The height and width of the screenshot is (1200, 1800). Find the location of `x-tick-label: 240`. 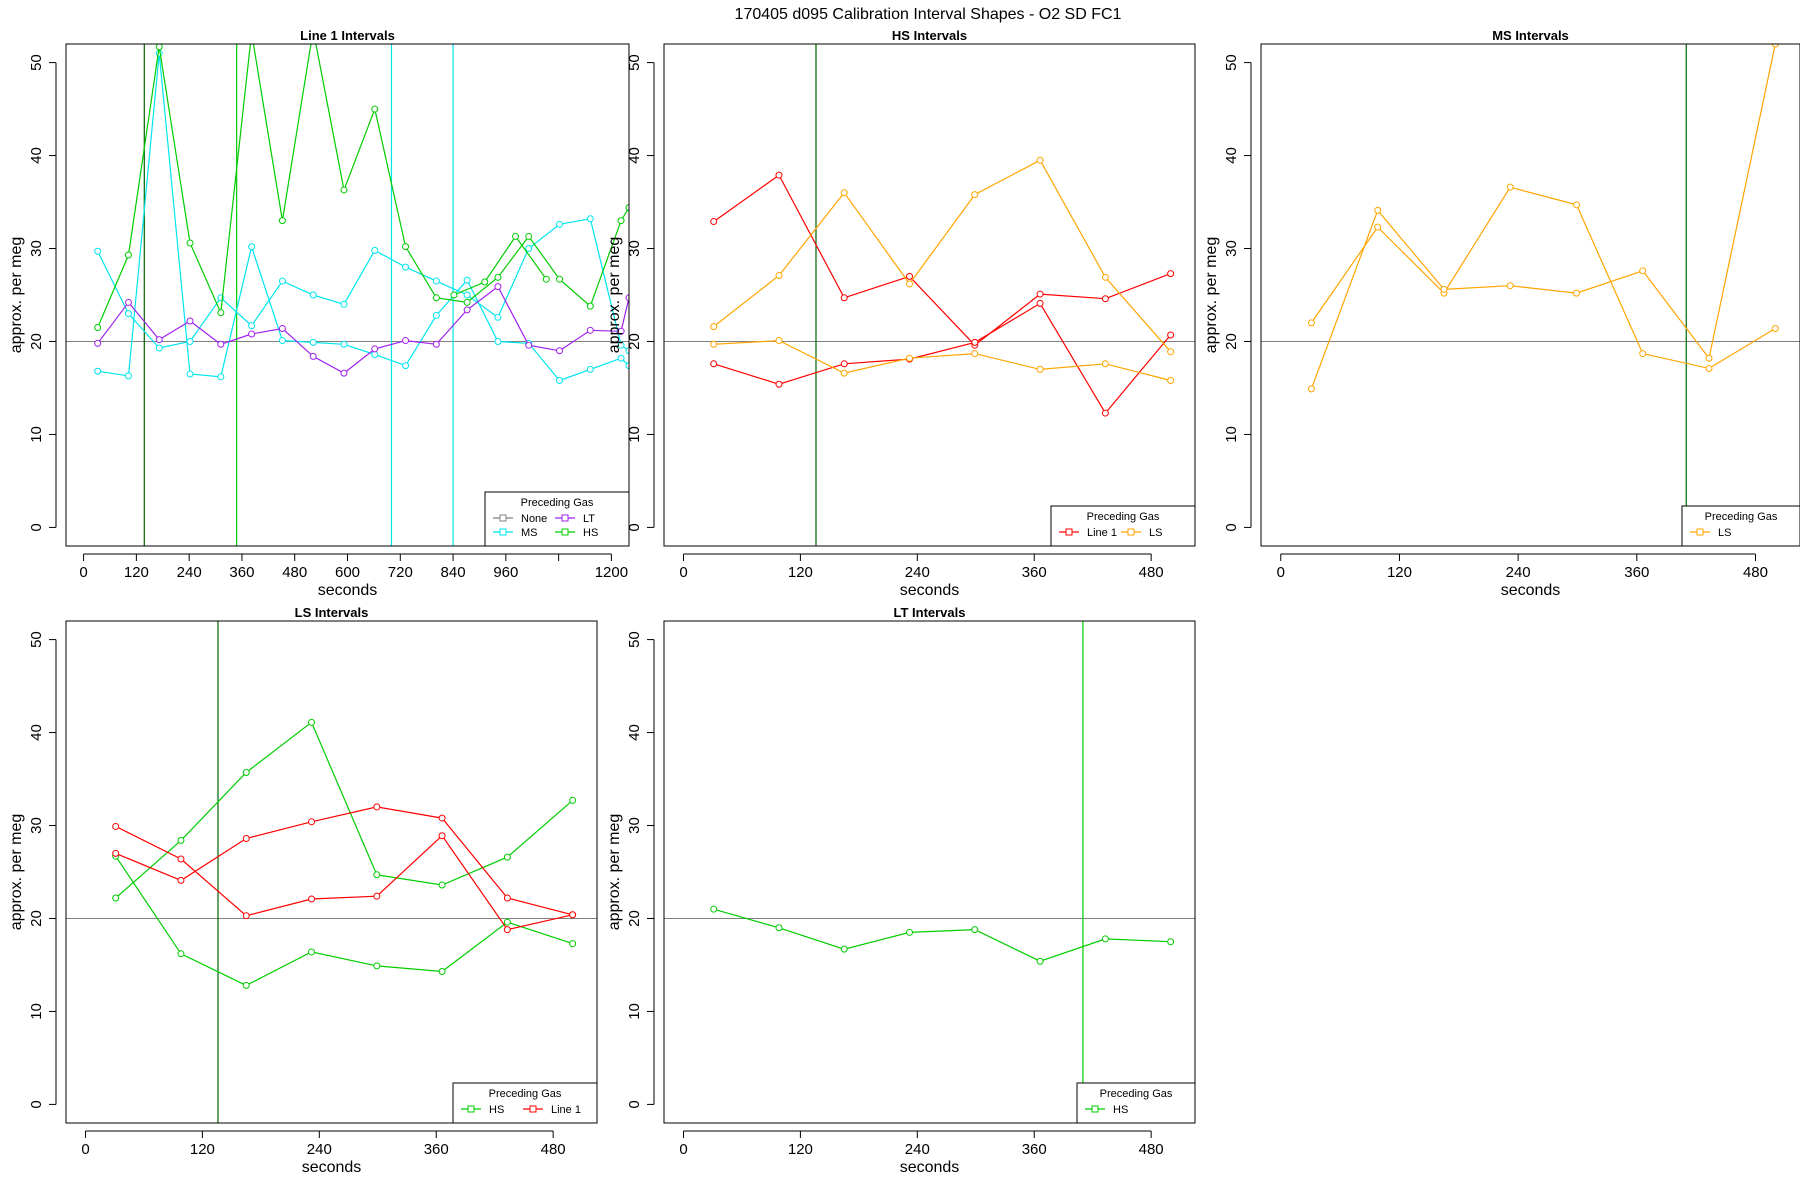

x-tick-label: 240 is located at coordinates (917, 1149).